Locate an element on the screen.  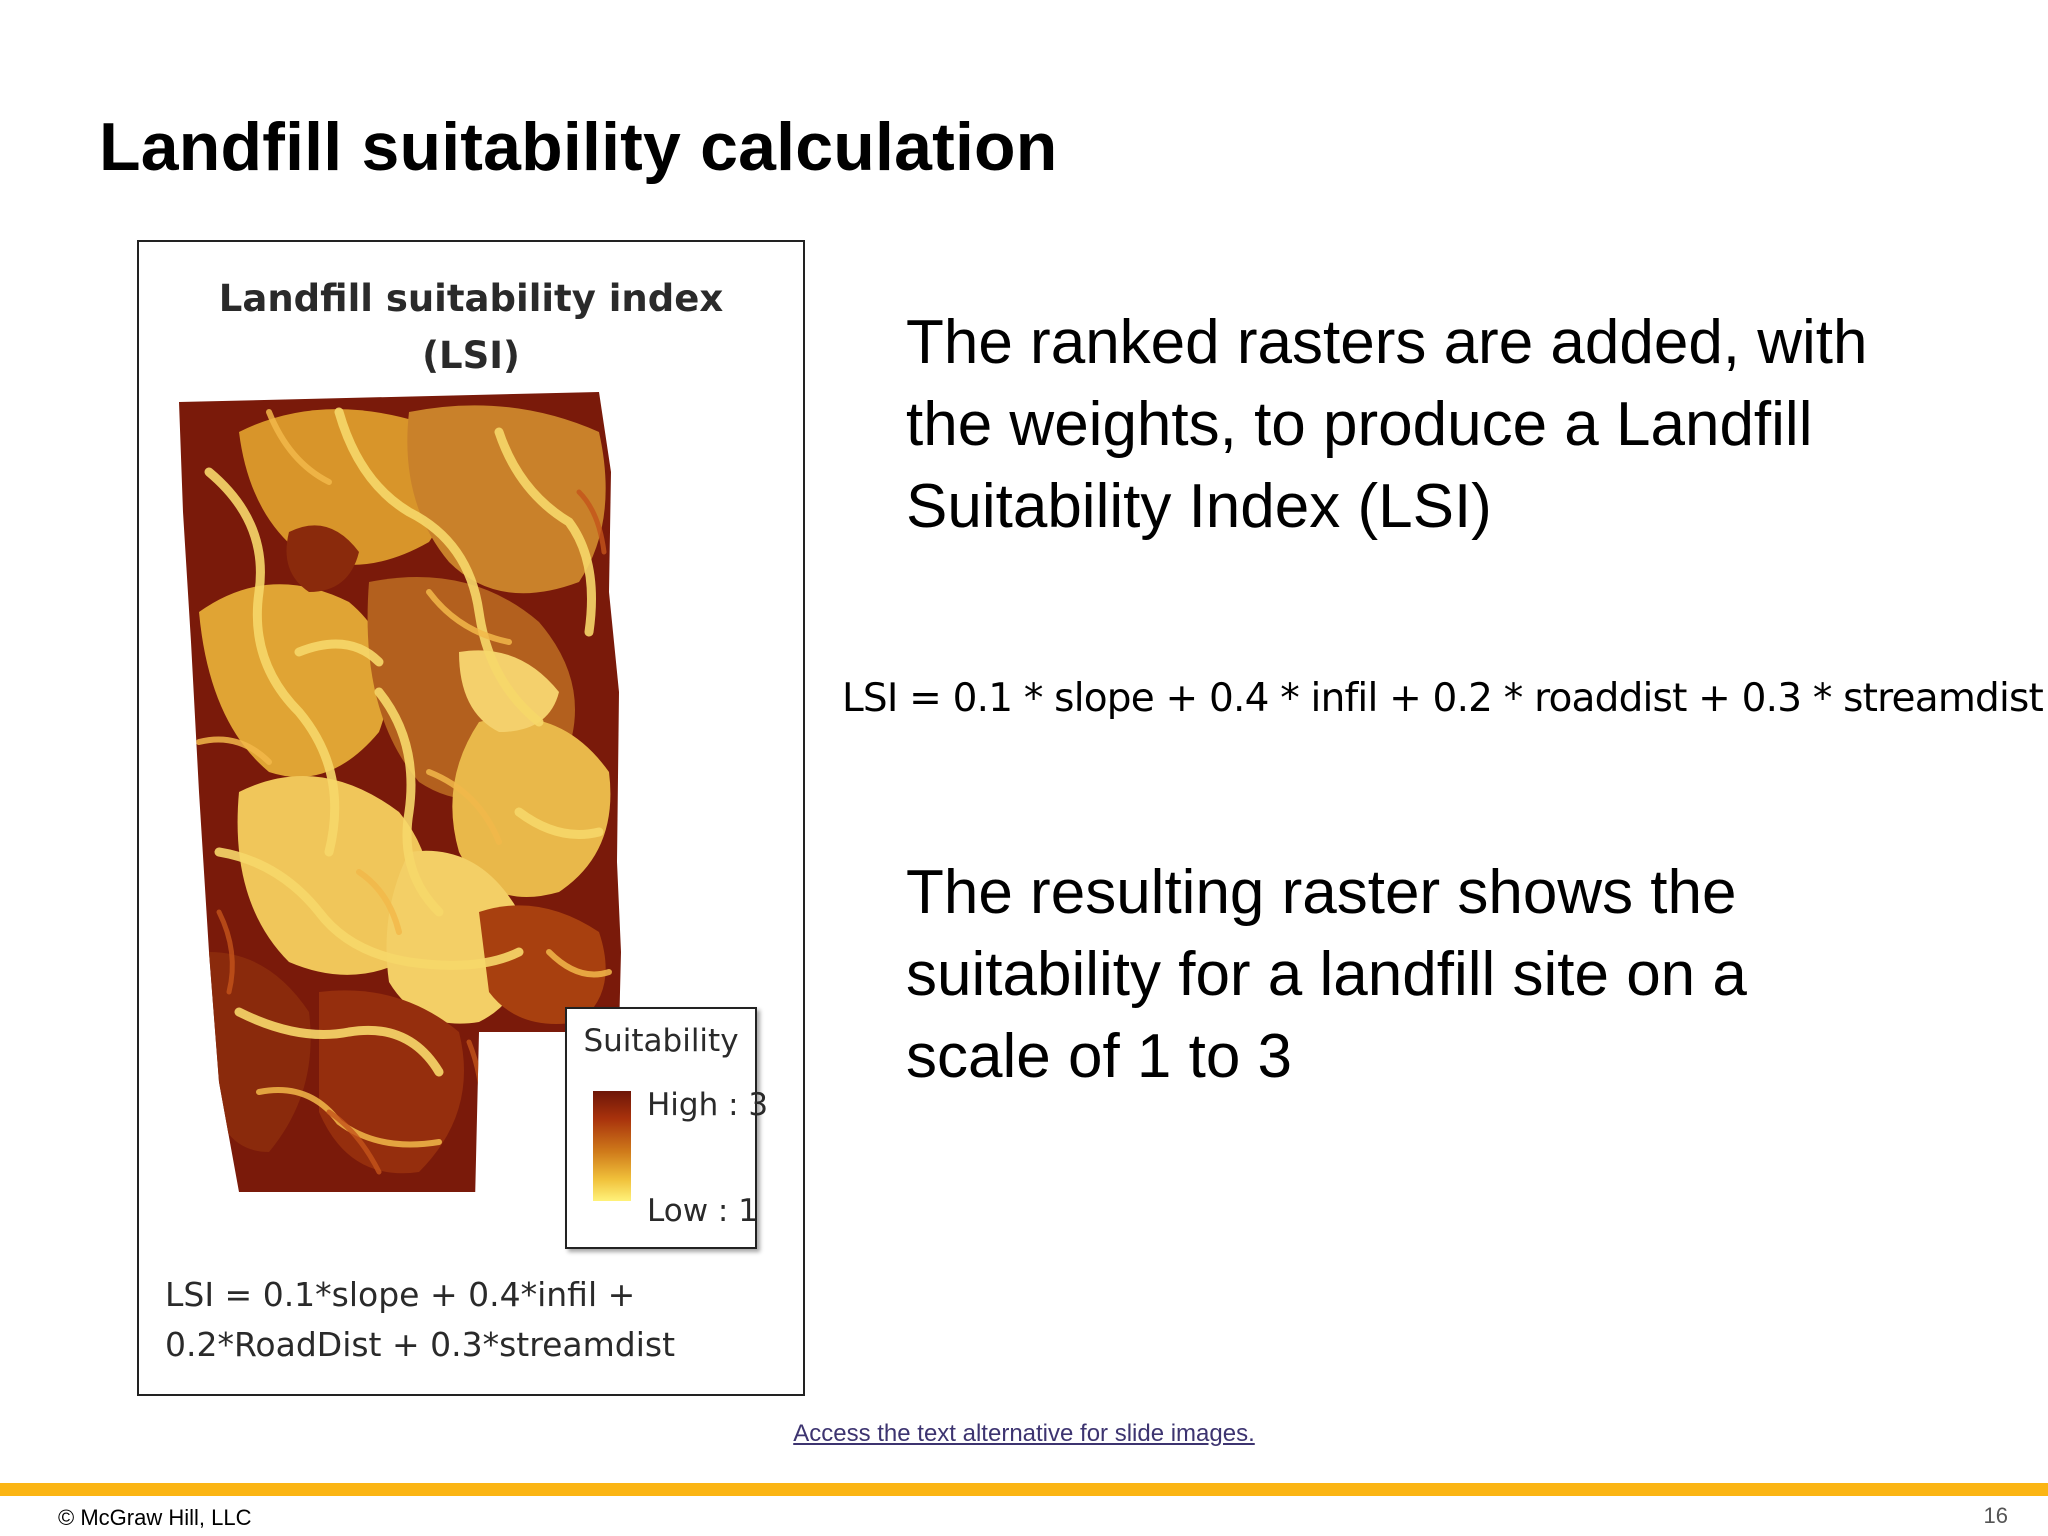
legend-title: Suitability is located at coordinates (661, 1041).